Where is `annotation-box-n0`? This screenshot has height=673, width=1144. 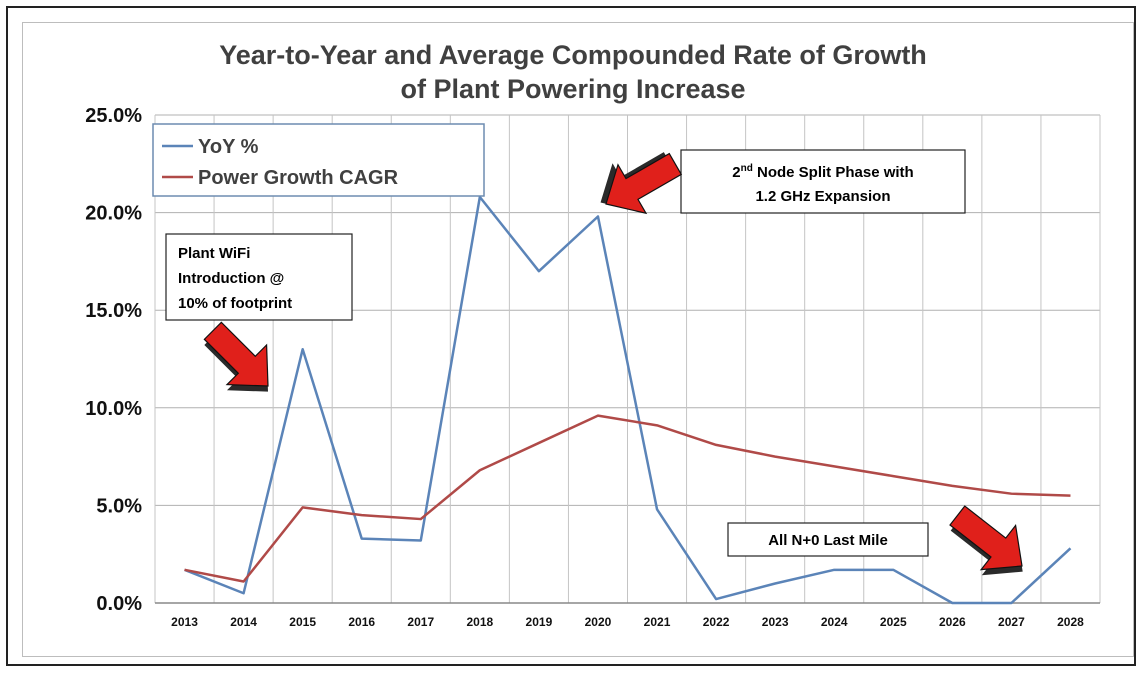
annotation-box-n0 is located at coordinates (828, 539).